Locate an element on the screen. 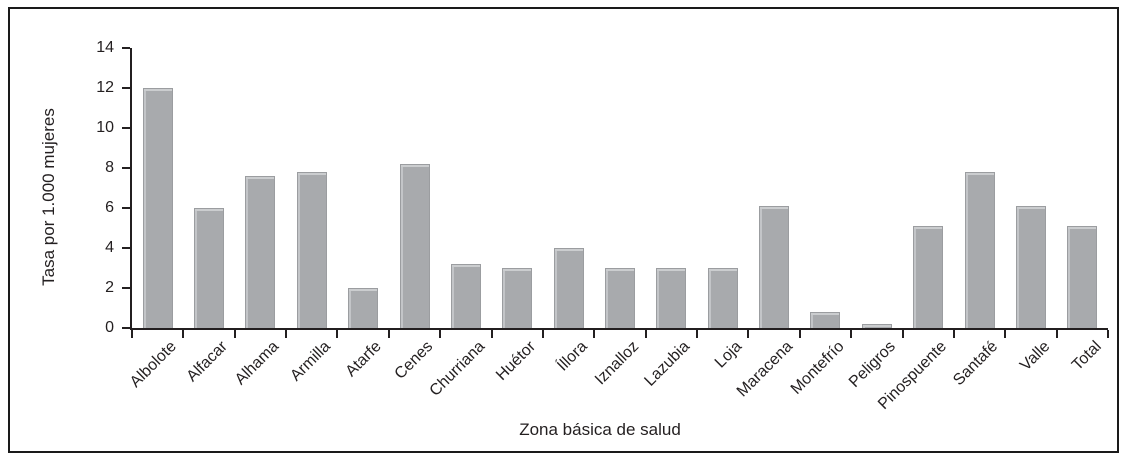 This screenshot has height=465, width=1128. x-category-label-illora: Íllora is located at coordinates (572, 356).